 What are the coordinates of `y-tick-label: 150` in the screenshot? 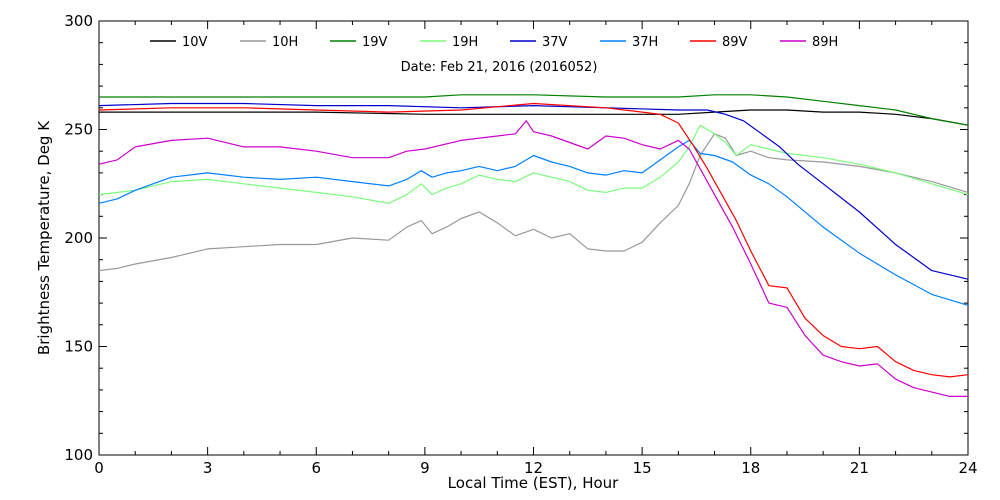 It's located at (78, 347).